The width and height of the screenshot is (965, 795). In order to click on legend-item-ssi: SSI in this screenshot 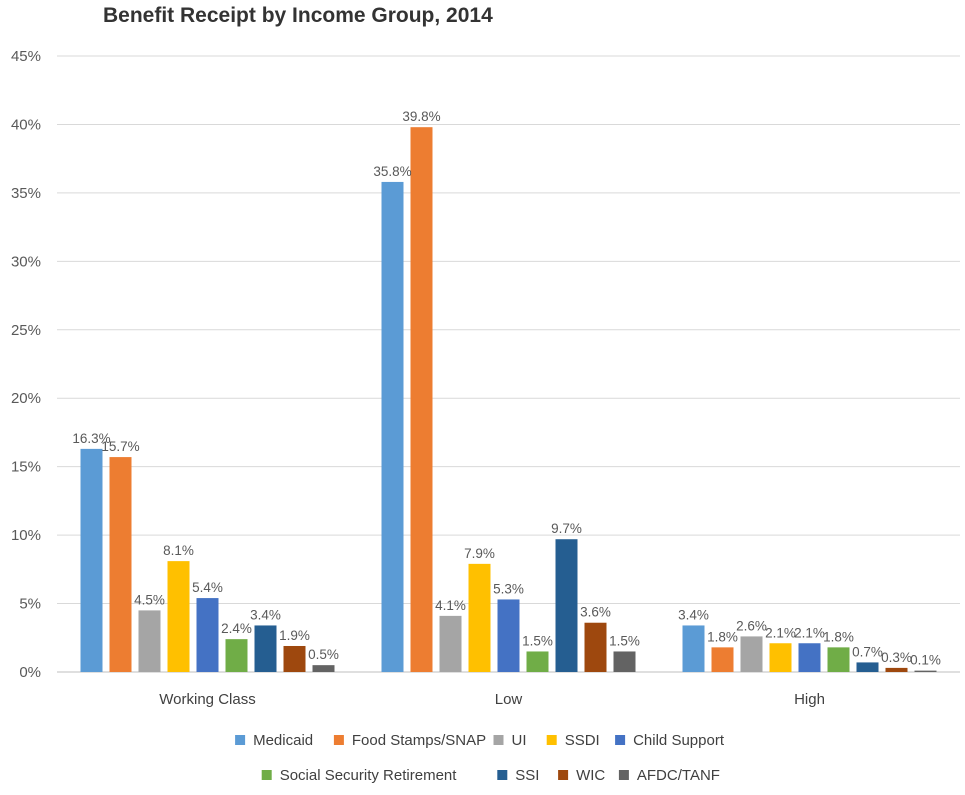, I will do `click(518, 775)`.